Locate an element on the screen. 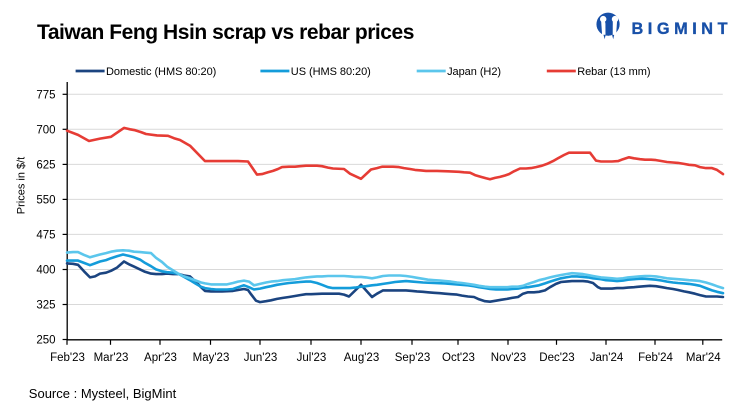  svg-text: Mar'23 is located at coordinates (111, 358).